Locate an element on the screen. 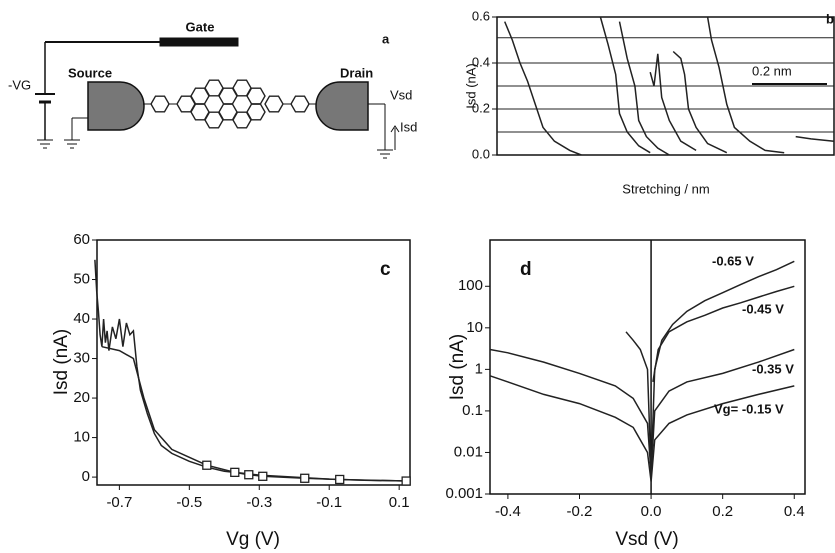 The width and height of the screenshot is (835, 553). source-electrode is located at coordinates (116, 106).